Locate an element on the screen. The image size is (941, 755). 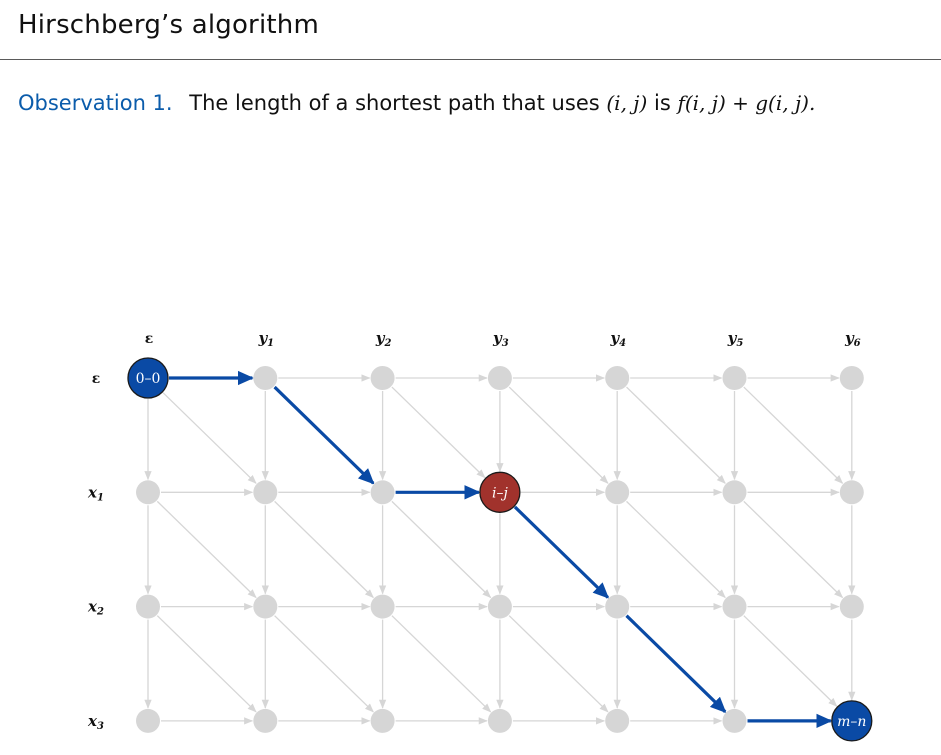
split-node: i–j is located at coordinates (500, 492).